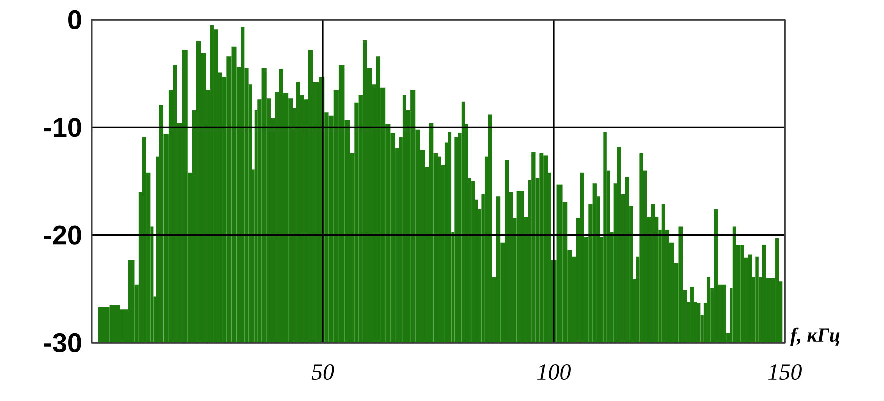  Describe the element at coordinates (554, 372) in the screenshot. I see `x-tick-label: 100` at that location.